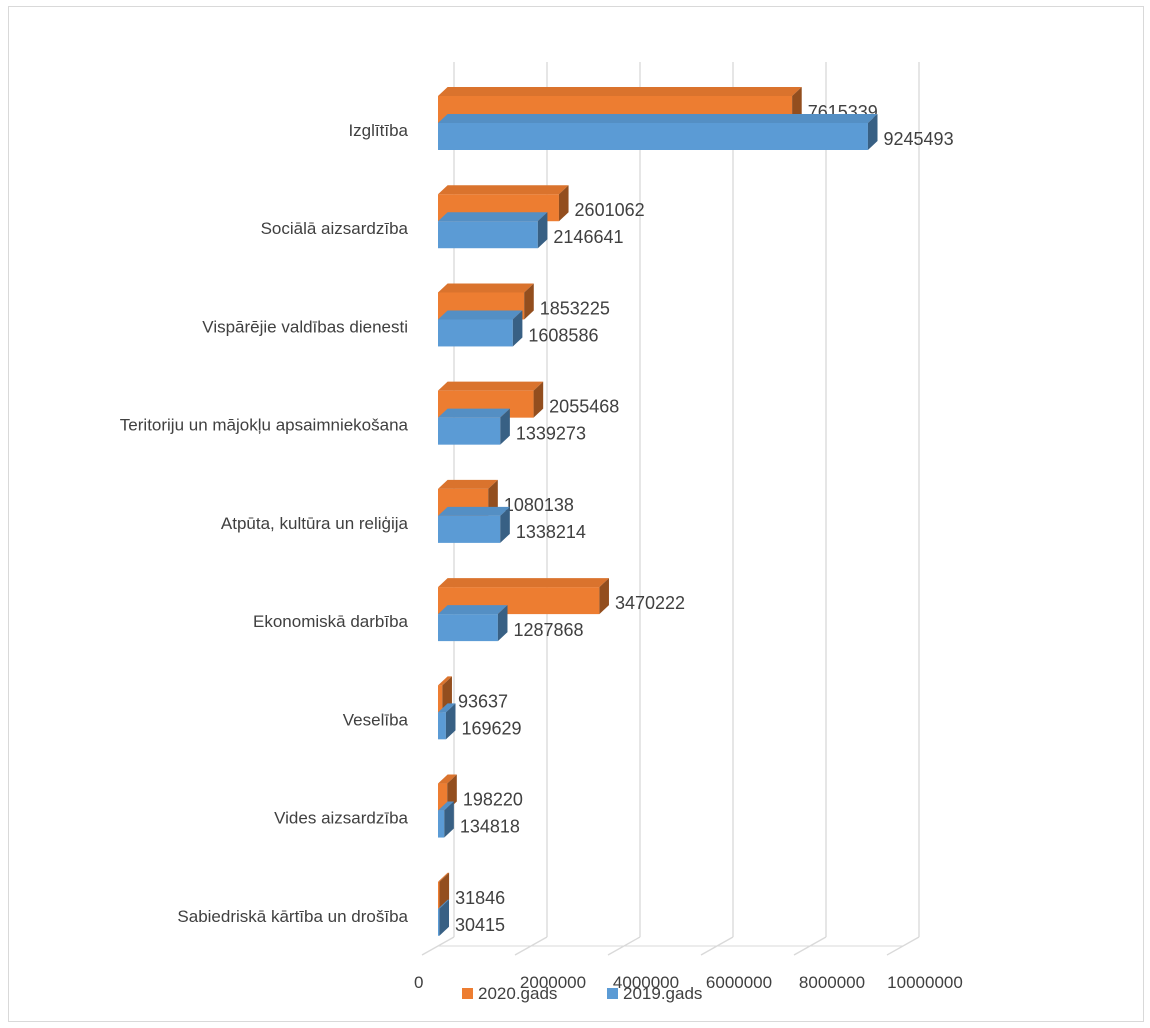  I want to click on data-label: 1608586, so click(563, 335).